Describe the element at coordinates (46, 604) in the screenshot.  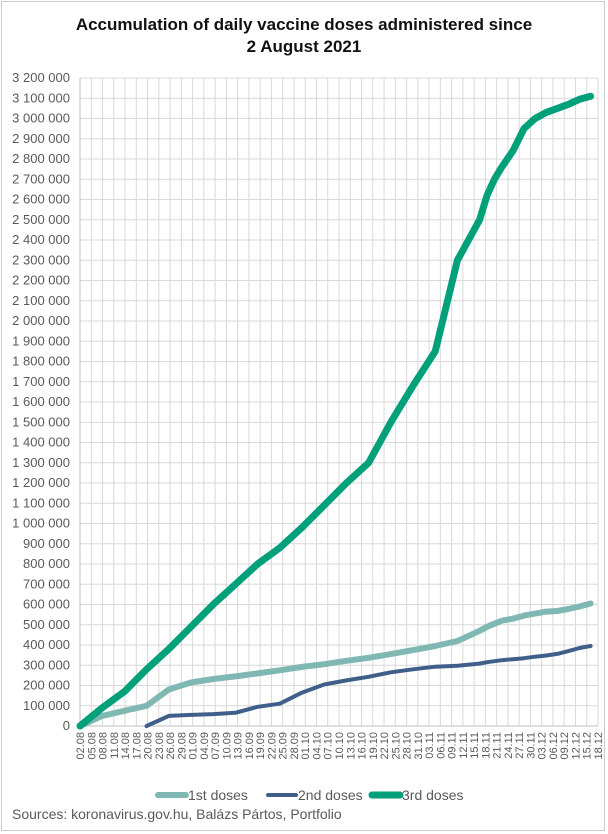
I see `y-tick-label: 600 000` at that location.